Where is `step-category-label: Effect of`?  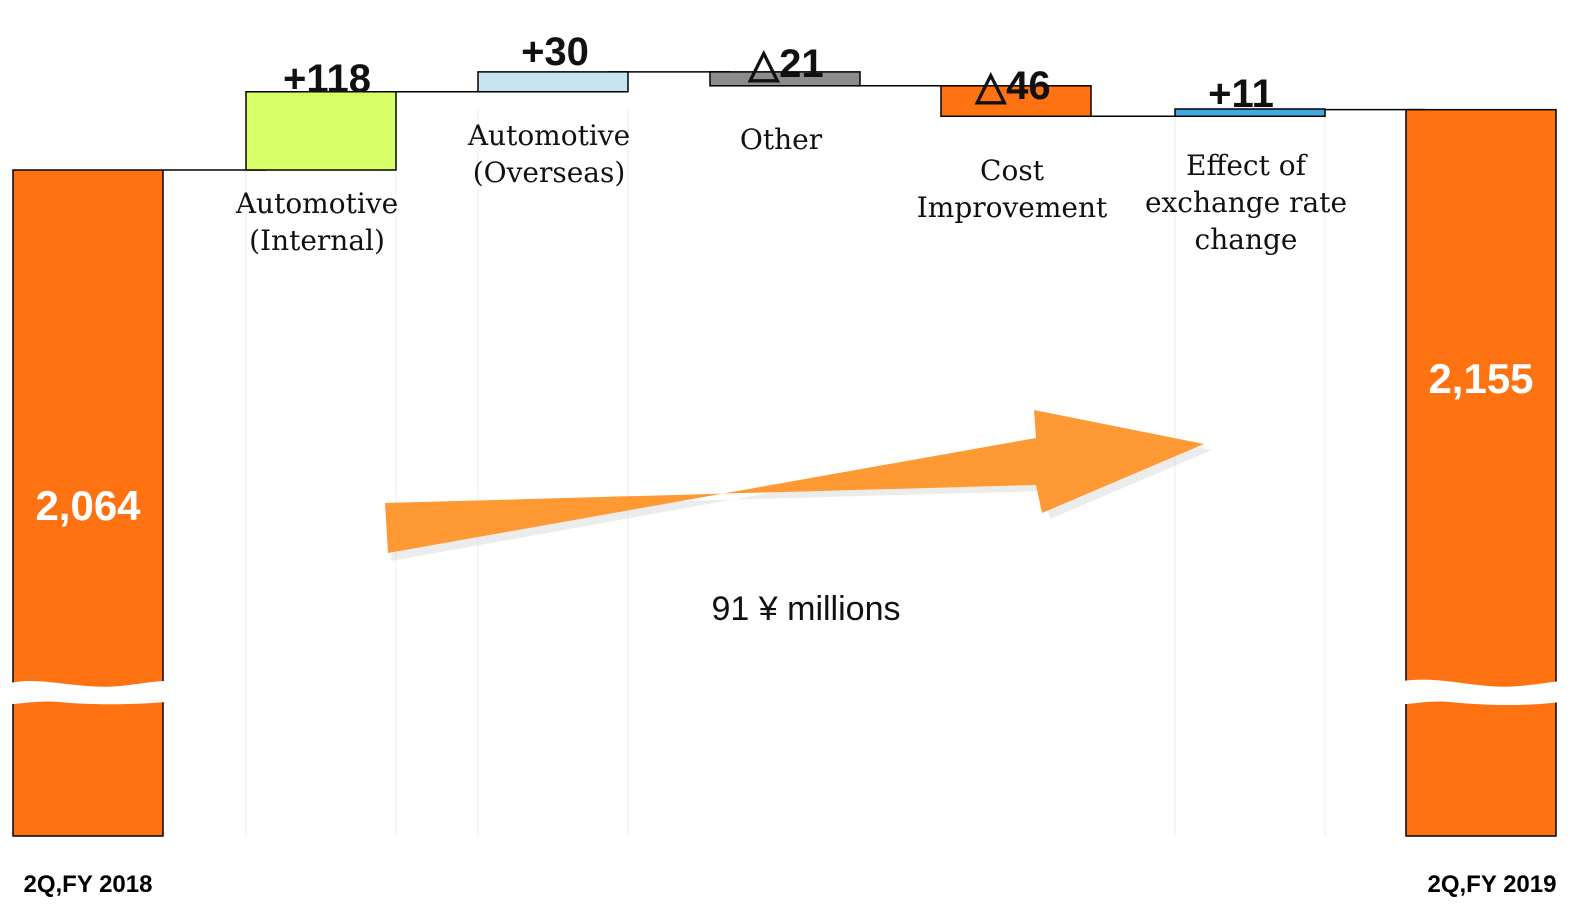
step-category-label: Effect of is located at coordinates (1247, 165).